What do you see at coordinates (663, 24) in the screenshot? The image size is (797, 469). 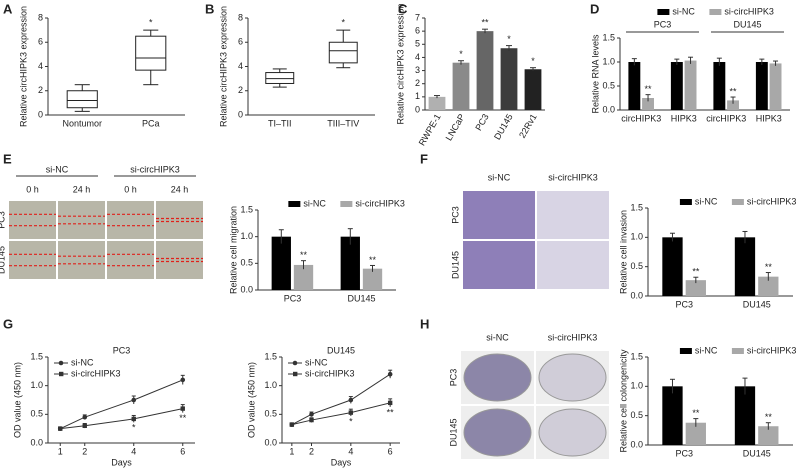 I see `group-label: PC3` at bounding box center [663, 24].